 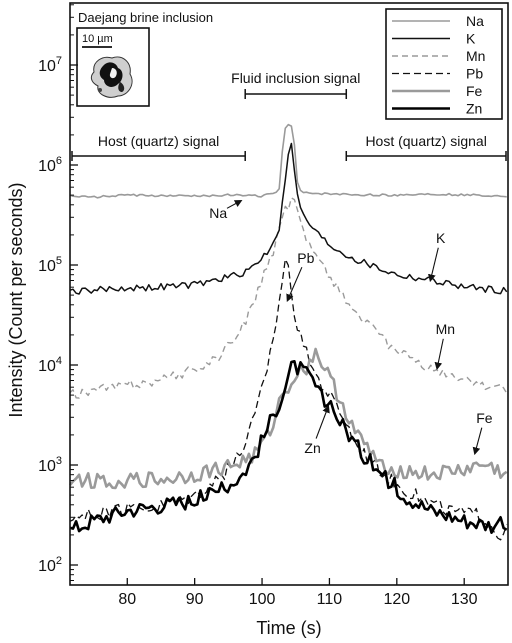 What do you see at coordinates (305, 258) in the screenshot?
I see `series-label-pb: Pb` at bounding box center [305, 258].